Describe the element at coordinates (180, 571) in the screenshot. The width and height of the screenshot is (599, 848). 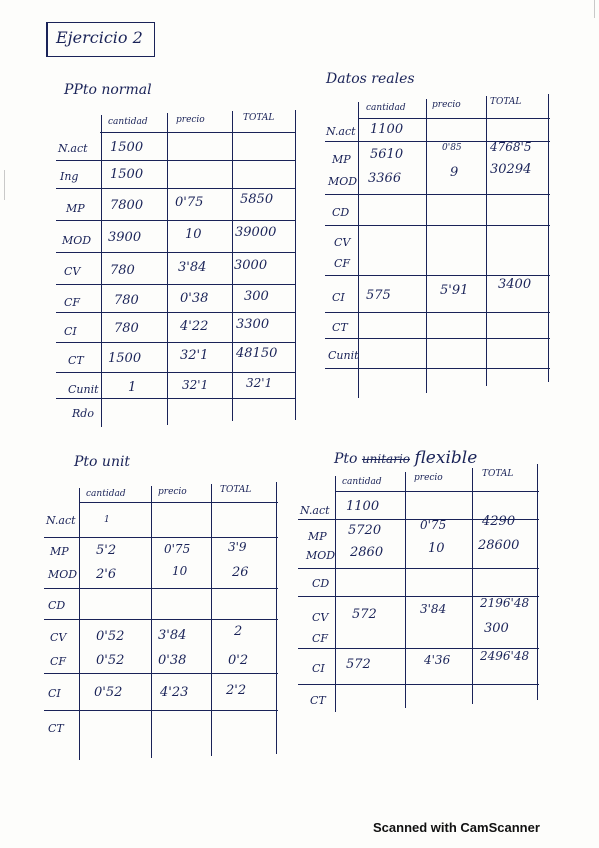
I see `t3-precio-2: 10` at that location.